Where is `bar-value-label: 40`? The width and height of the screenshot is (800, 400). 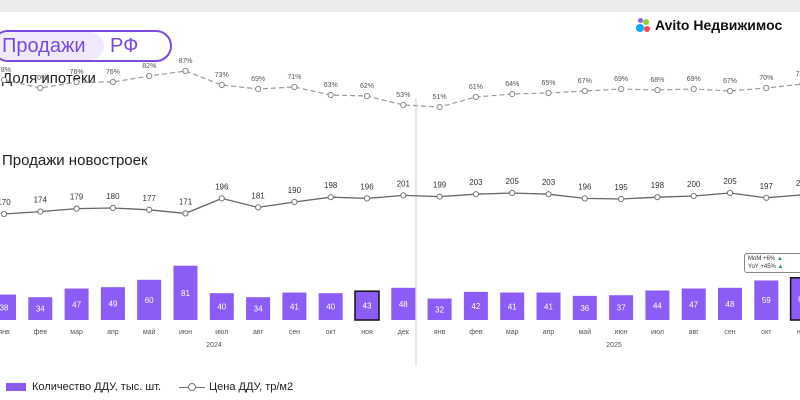
bar-value-label: 40 is located at coordinates (221, 307).